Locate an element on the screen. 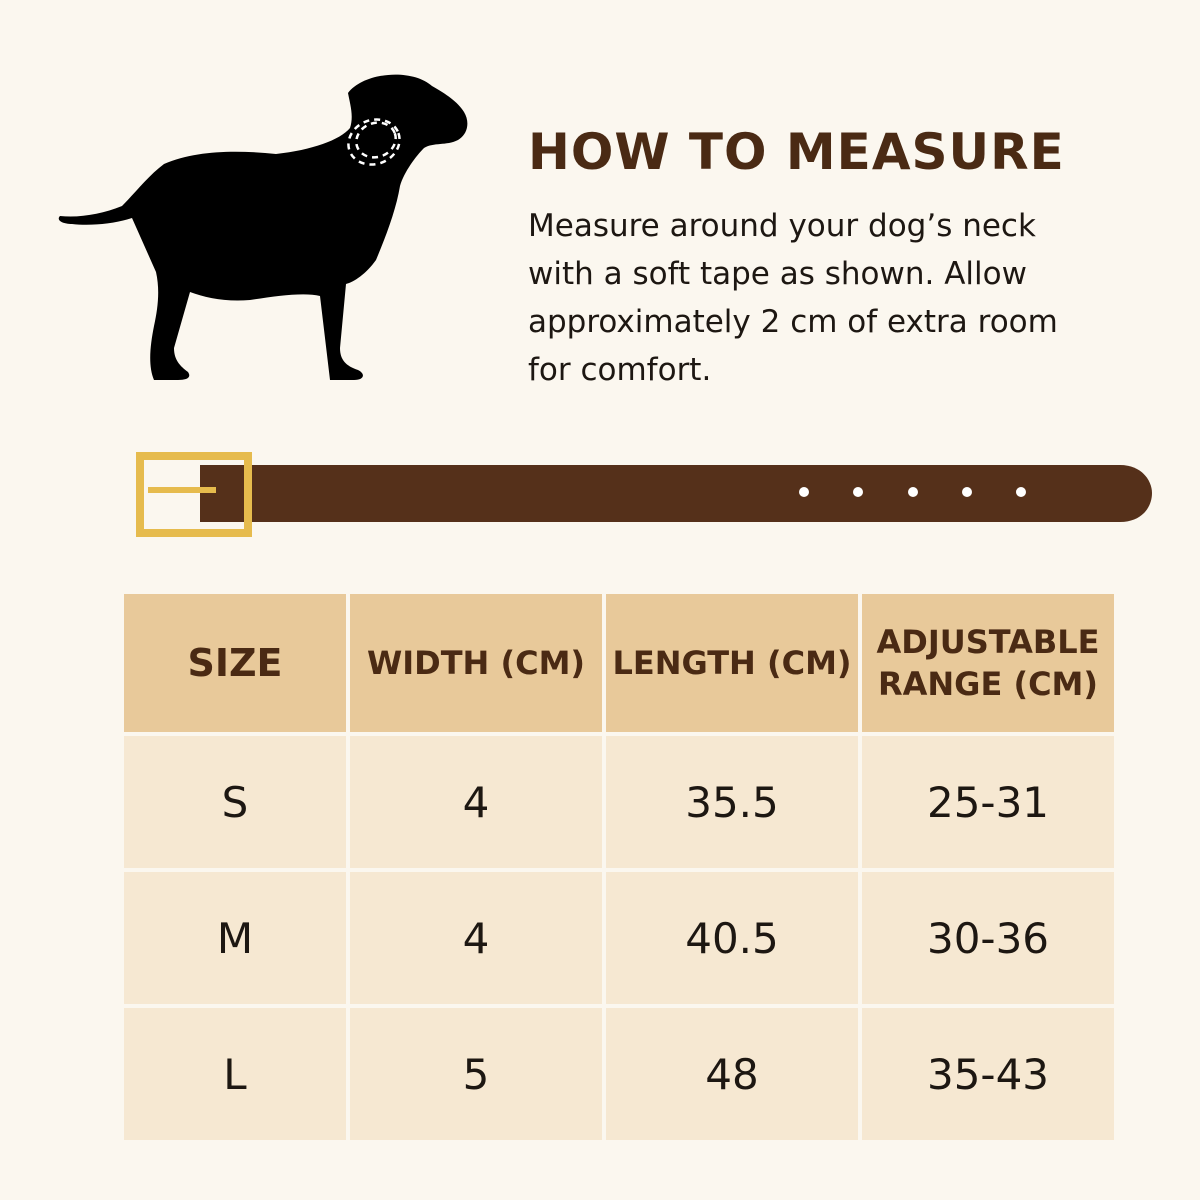 The height and width of the screenshot is (1200, 1200). neck-measure-line-inner is located at coordinates (376, 140).